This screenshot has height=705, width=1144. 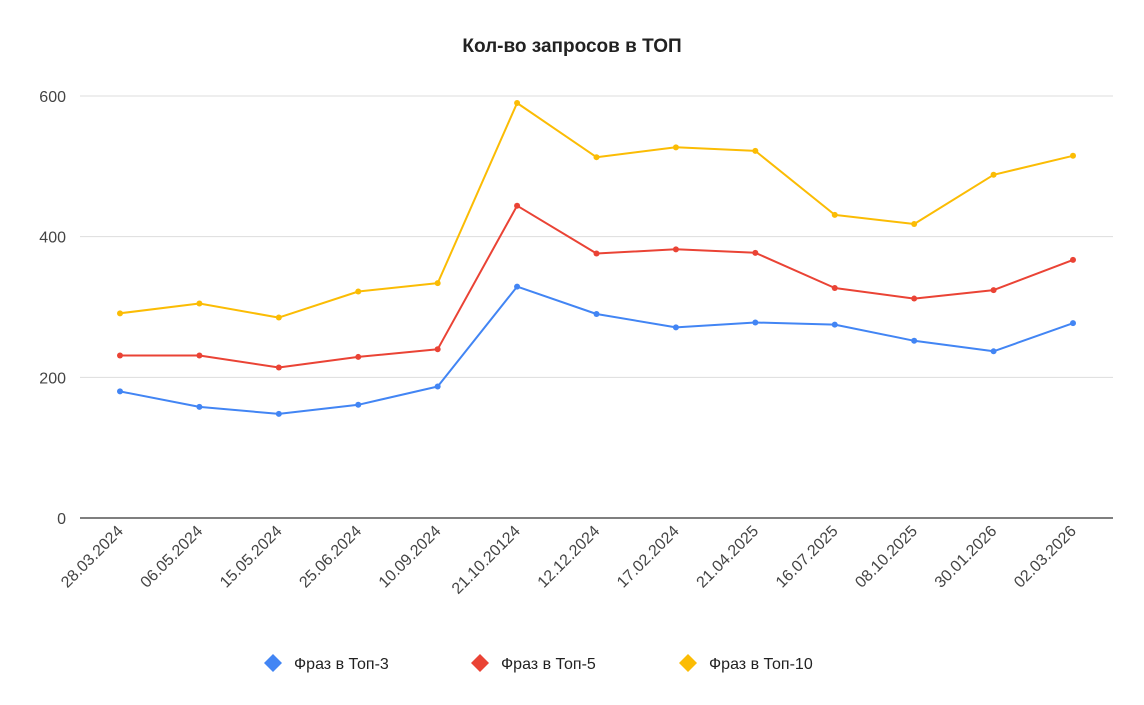 What do you see at coordinates (1045, 557) in the screenshot?
I see `x-tick-label: 02.03.2026` at bounding box center [1045, 557].